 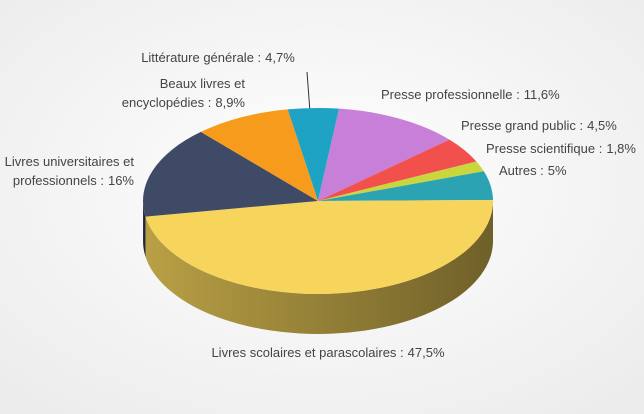 What do you see at coordinates (230, 102) in the screenshot?
I see `value-label: 8,9%` at bounding box center [230, 102].